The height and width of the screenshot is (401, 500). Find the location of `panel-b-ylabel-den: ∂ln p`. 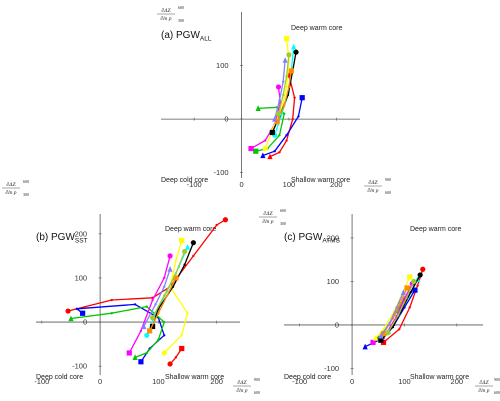

panel-b-ylabel-den: ∂ln p is located at coordinates (10, 193).